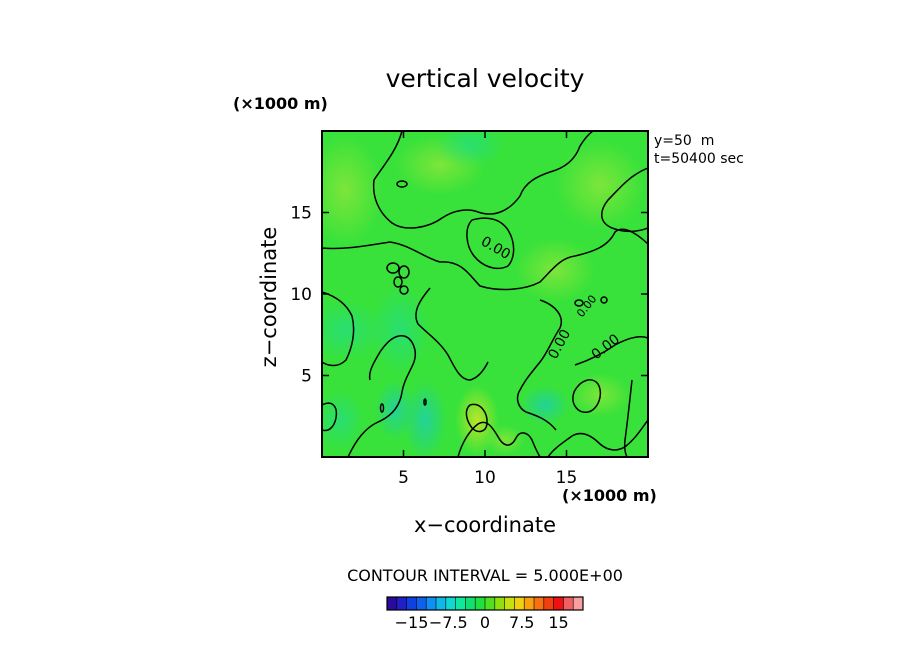  What do you see at coordinates (485, 78) in the screenshot?
I see `chart-title: vertical velocity` at bounding box center [485, 78].